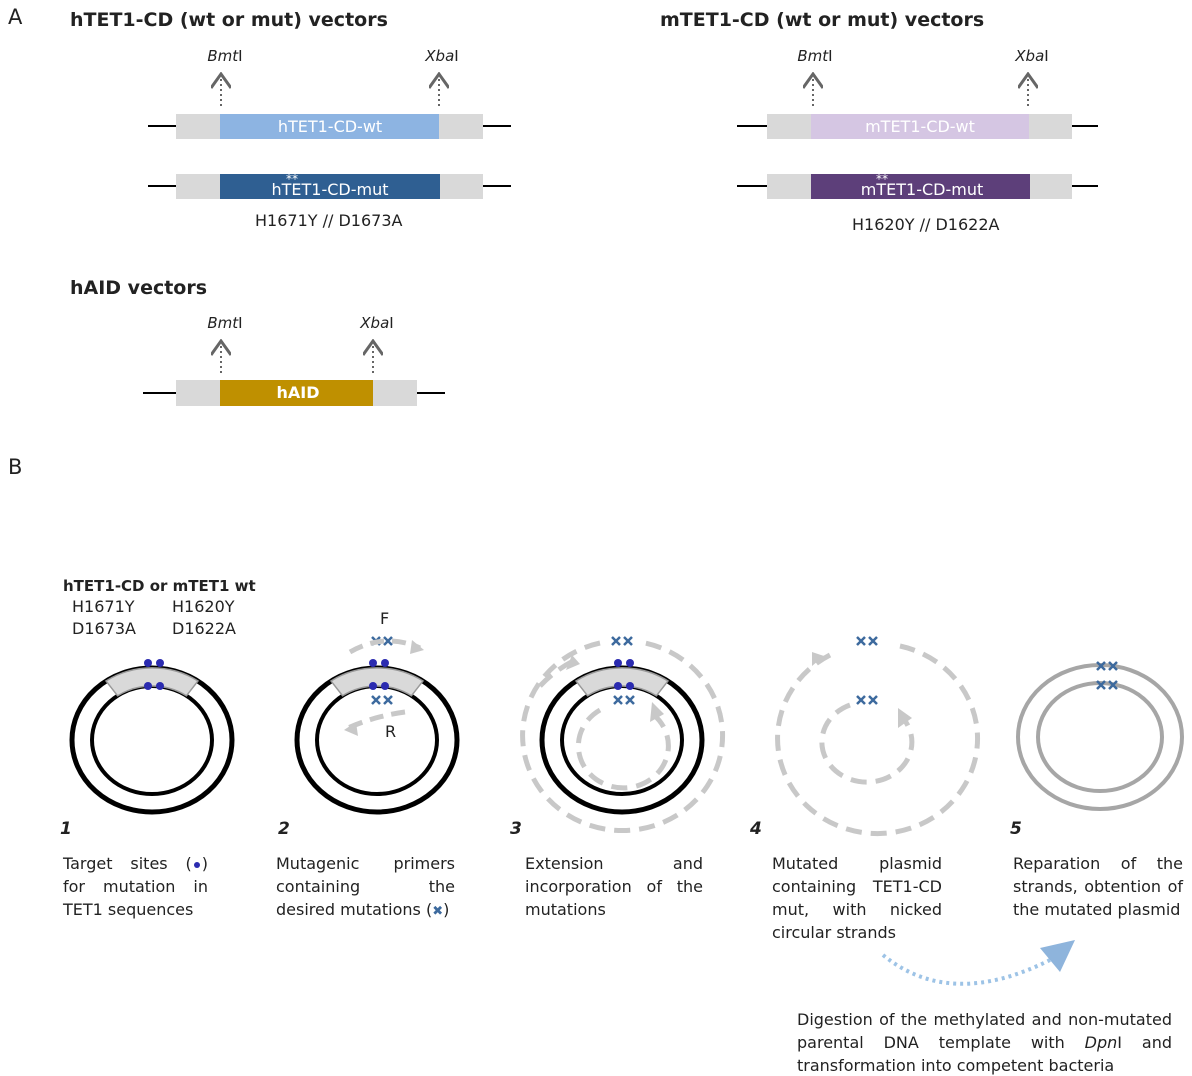  Describe the element at coordinates (284, 829) in the screenshot. I see `step-number: 2` at that location.